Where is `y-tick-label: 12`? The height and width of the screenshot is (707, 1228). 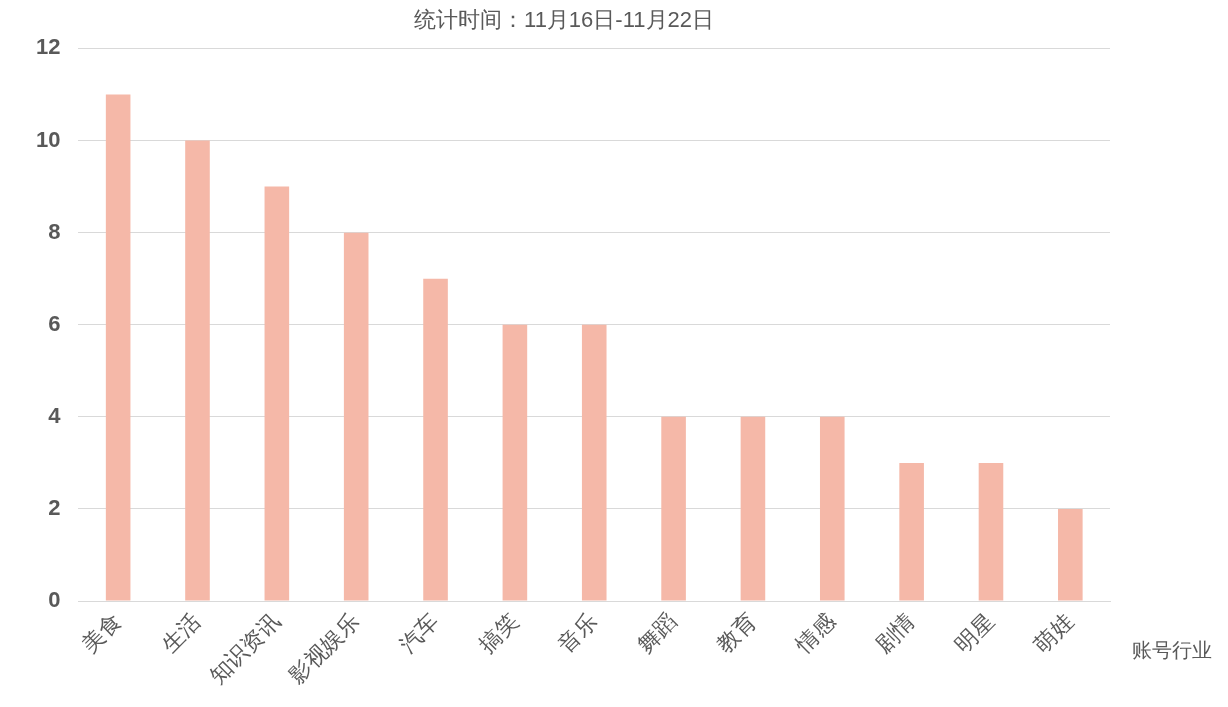 y-tick-label: 12 is located at coordinates (48, 47).